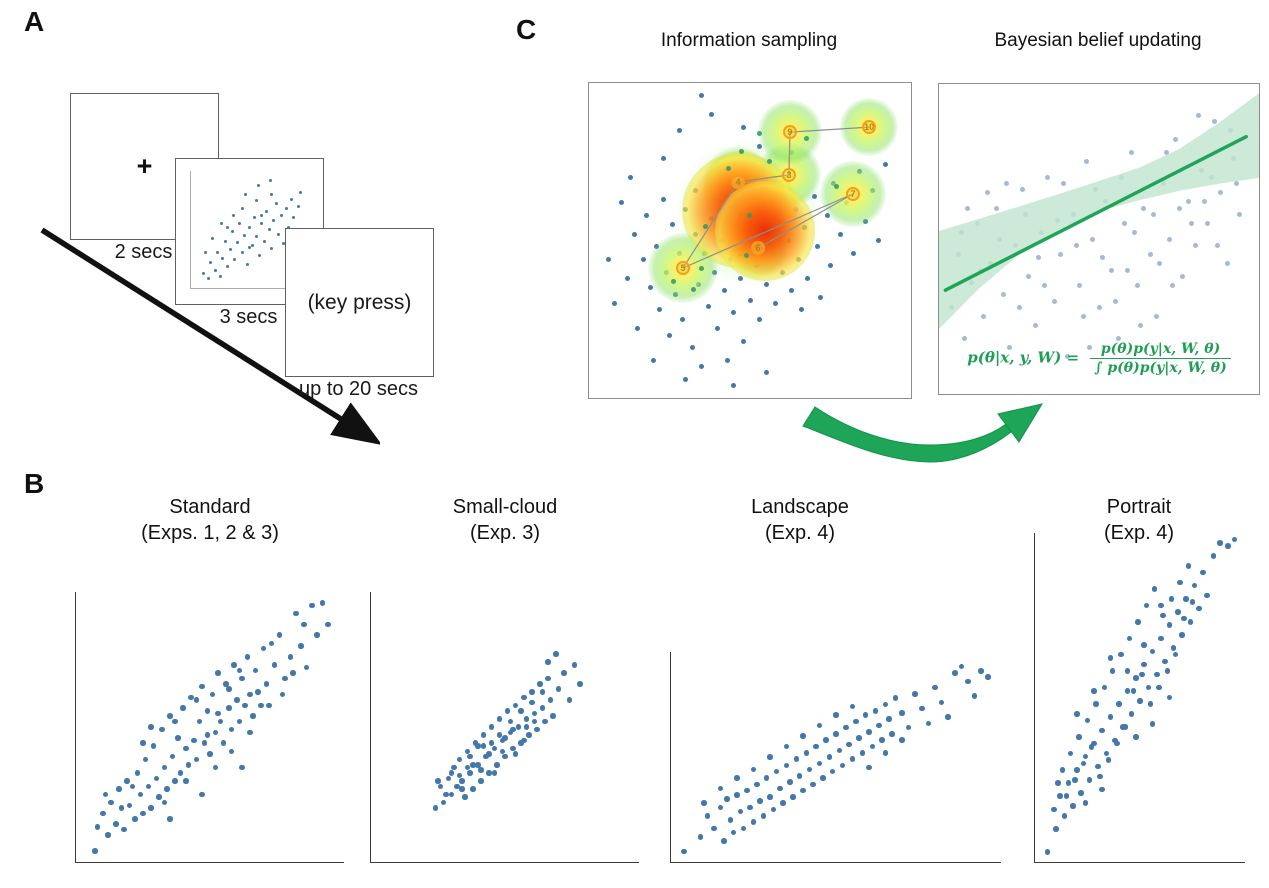  I want to click on small-cloud-title: Small-cloud (Exp. 3), so click(505, 520).